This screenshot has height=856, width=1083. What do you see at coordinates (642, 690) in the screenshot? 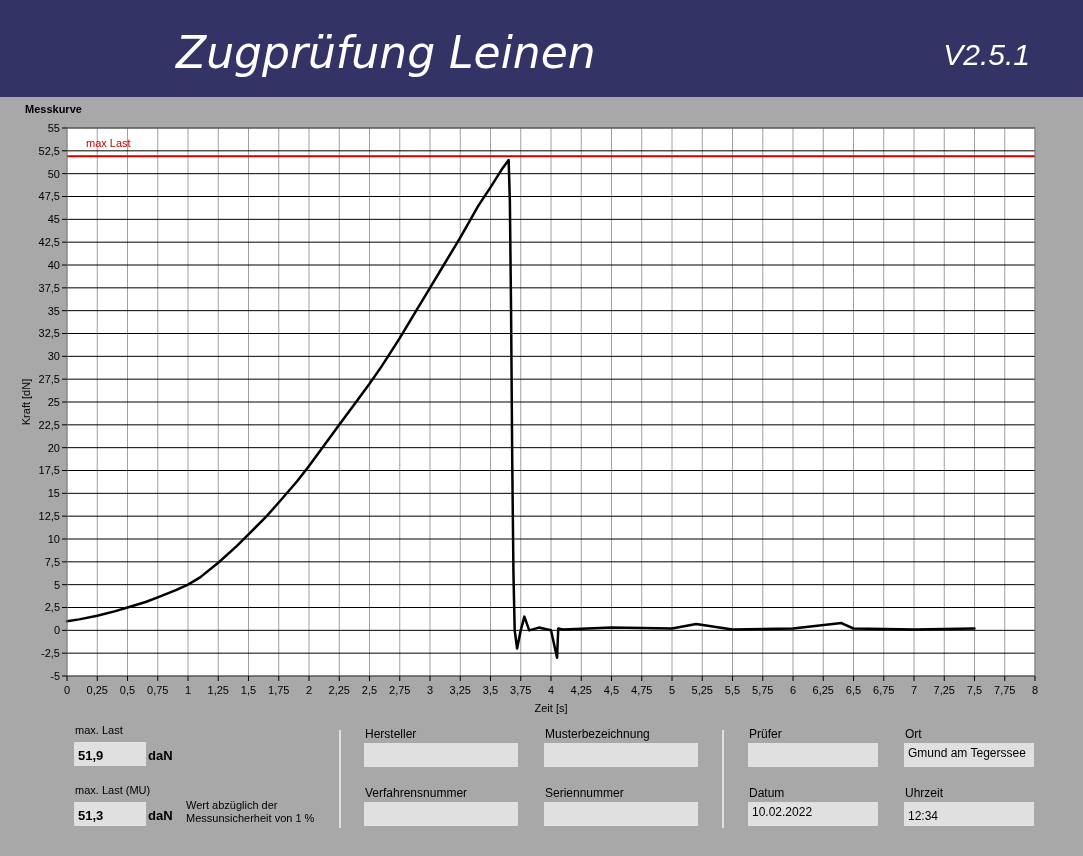
I see `x-tick-label: 4,75` at bounding box center [642, 690].